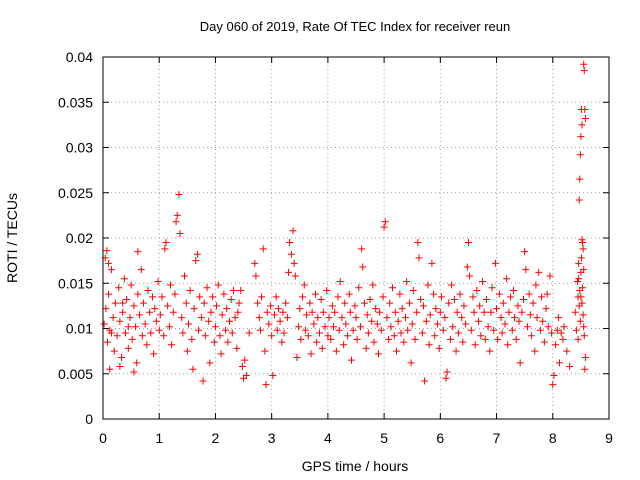 Image resolution: width=640 pixels, height=480 pixels. What do you see at coordinates (272, 438) in the screenshot?
I see `x-tick-label: 3` at bounding box center [272, 438].